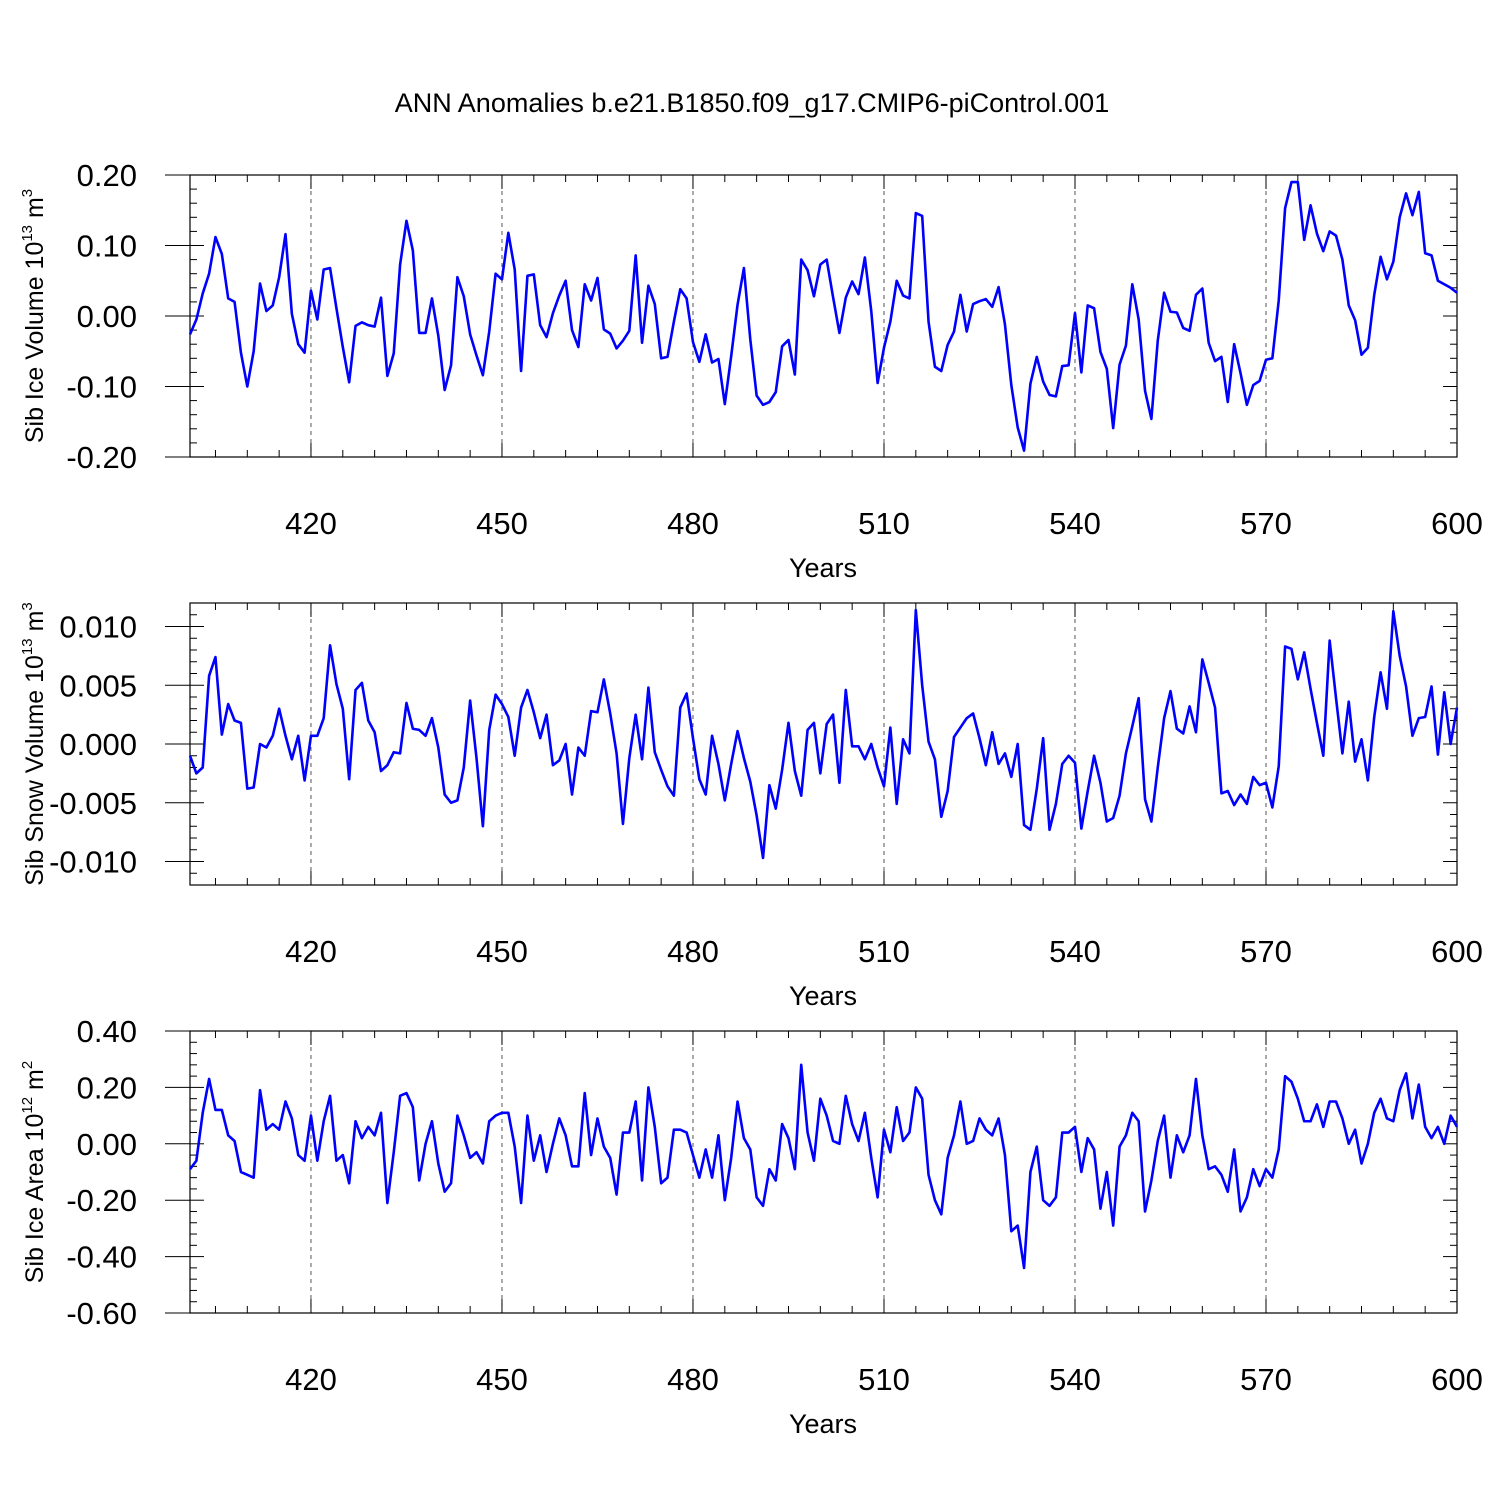  What do you see at coordinates (101, 1257) in the screenshot?
I see `y-tick-label: -0.40` at bounding box center [101, 1257].